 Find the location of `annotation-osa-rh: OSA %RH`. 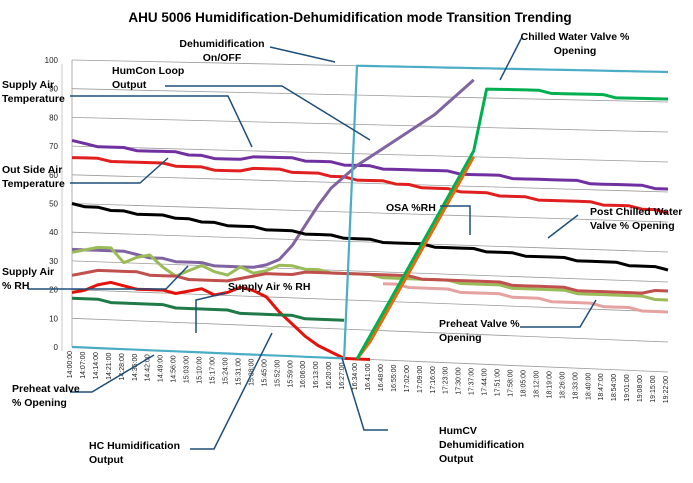

annotation-osa-rh: OSA %RH is located at coordinates (411, 208).